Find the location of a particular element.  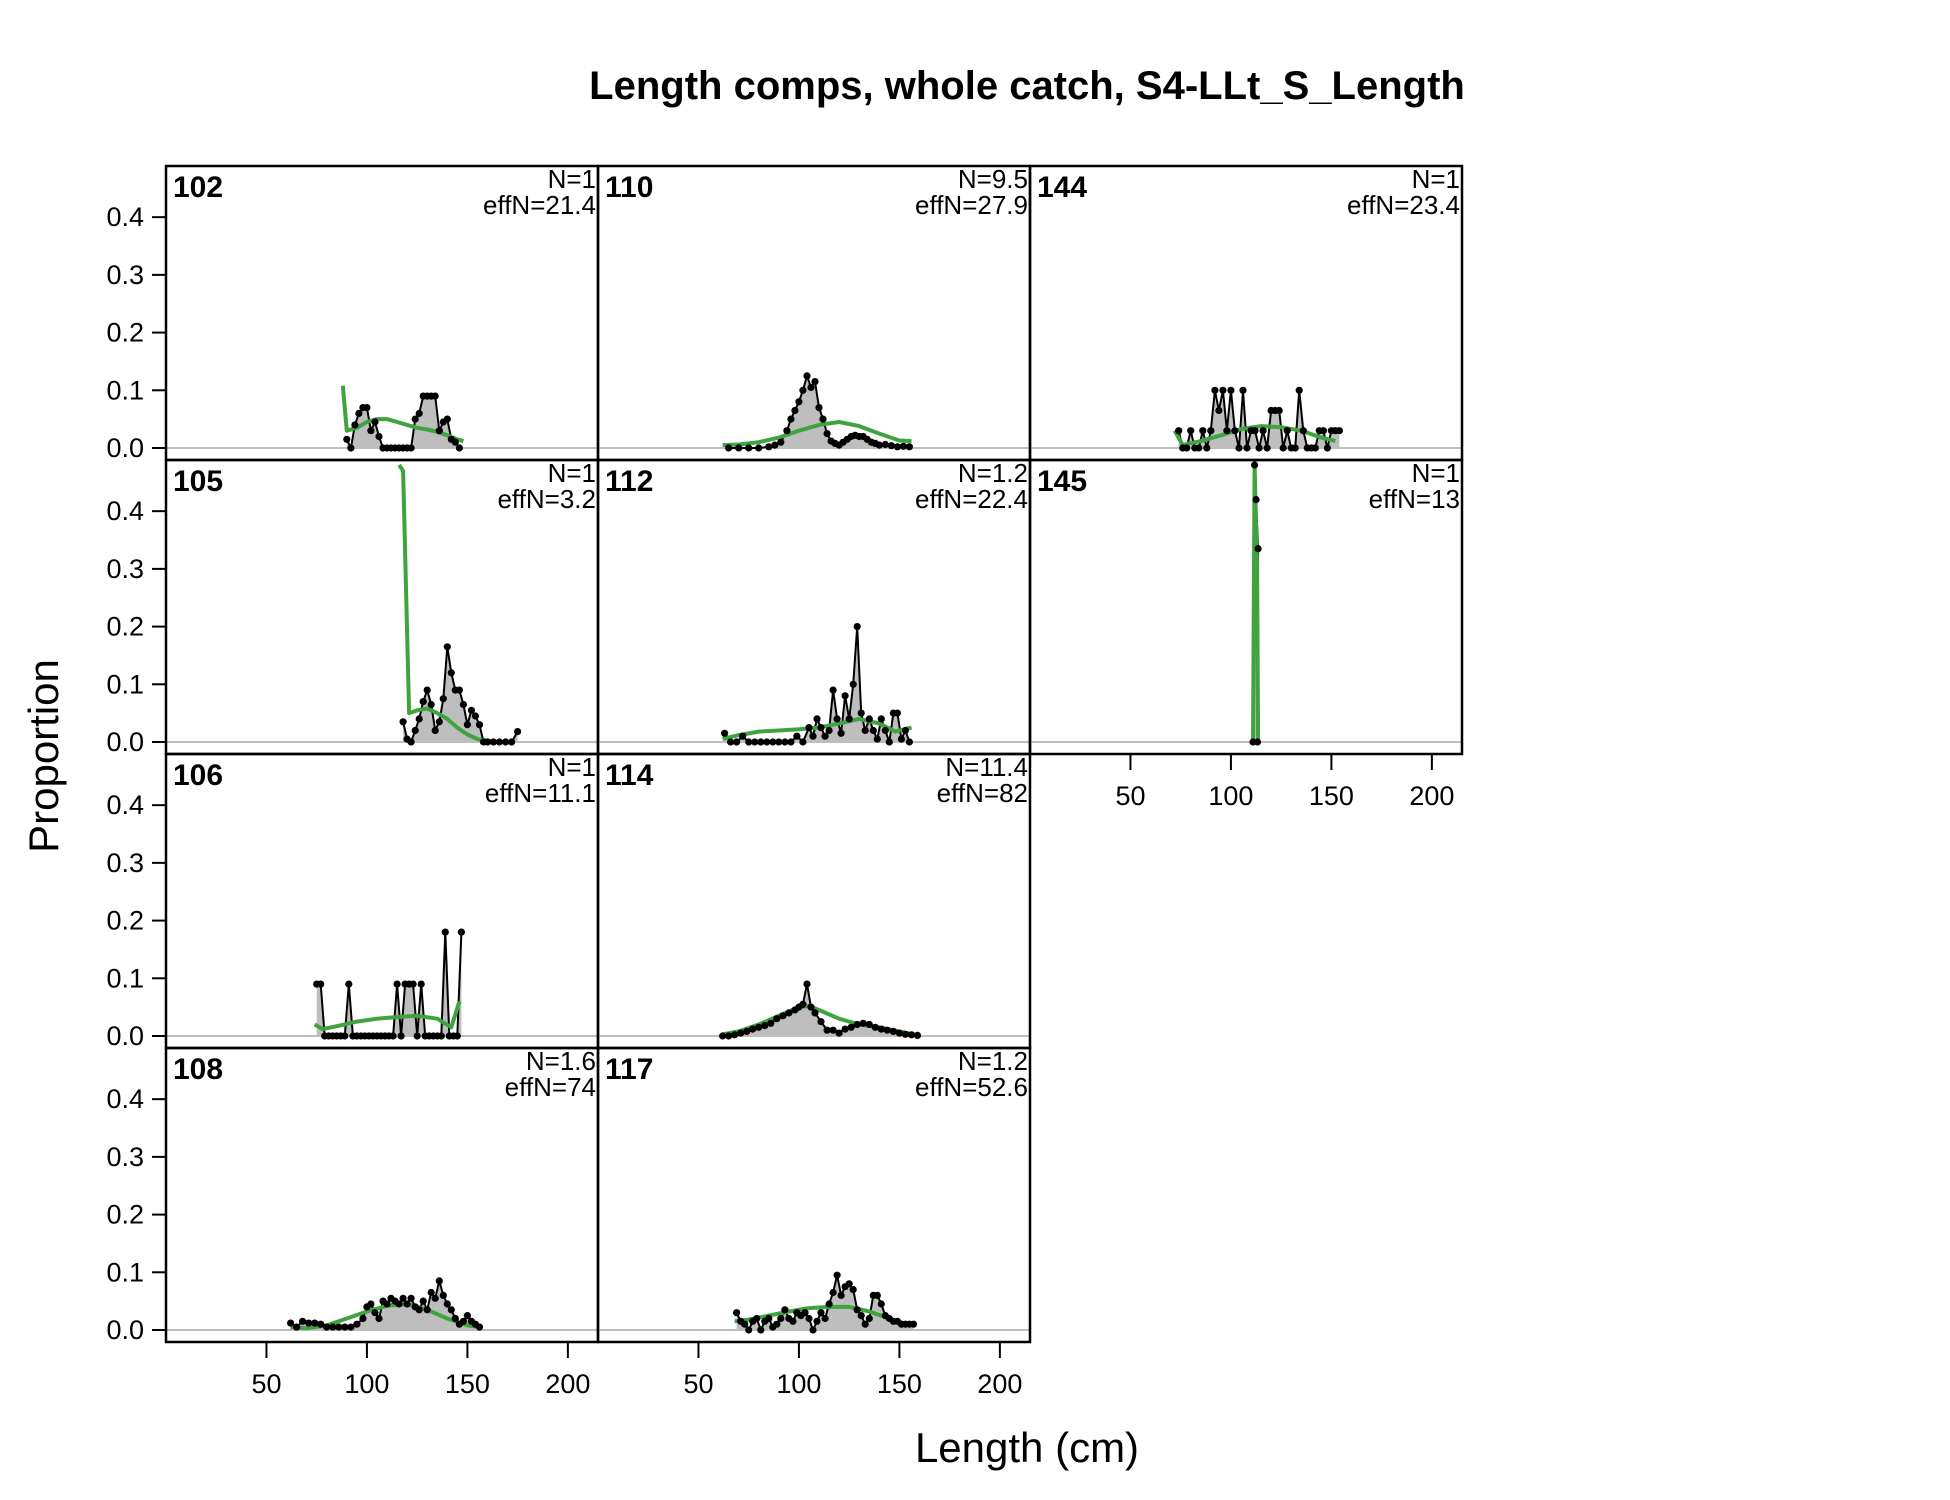

panel-effn: effN=3.2 is located at coordinates (546, 499).